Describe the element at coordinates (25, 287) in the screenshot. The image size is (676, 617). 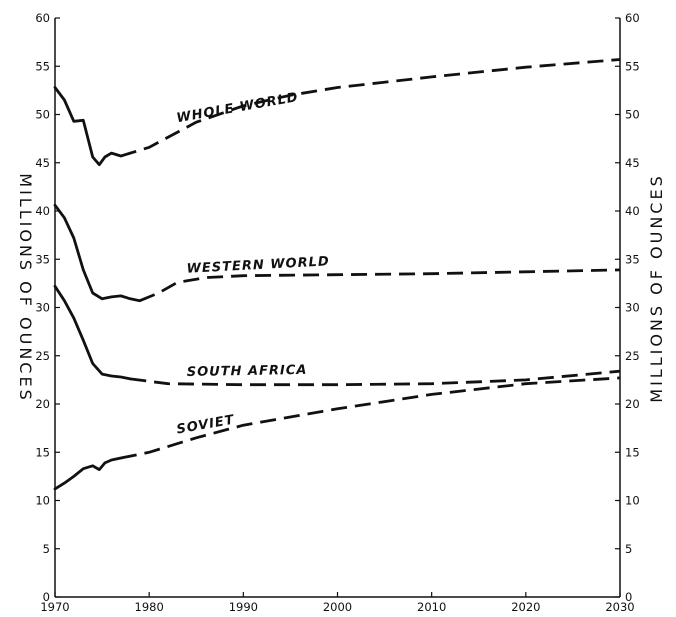
I see `y-axis-label-left: MILLIONS OF OUNCES` at that location.